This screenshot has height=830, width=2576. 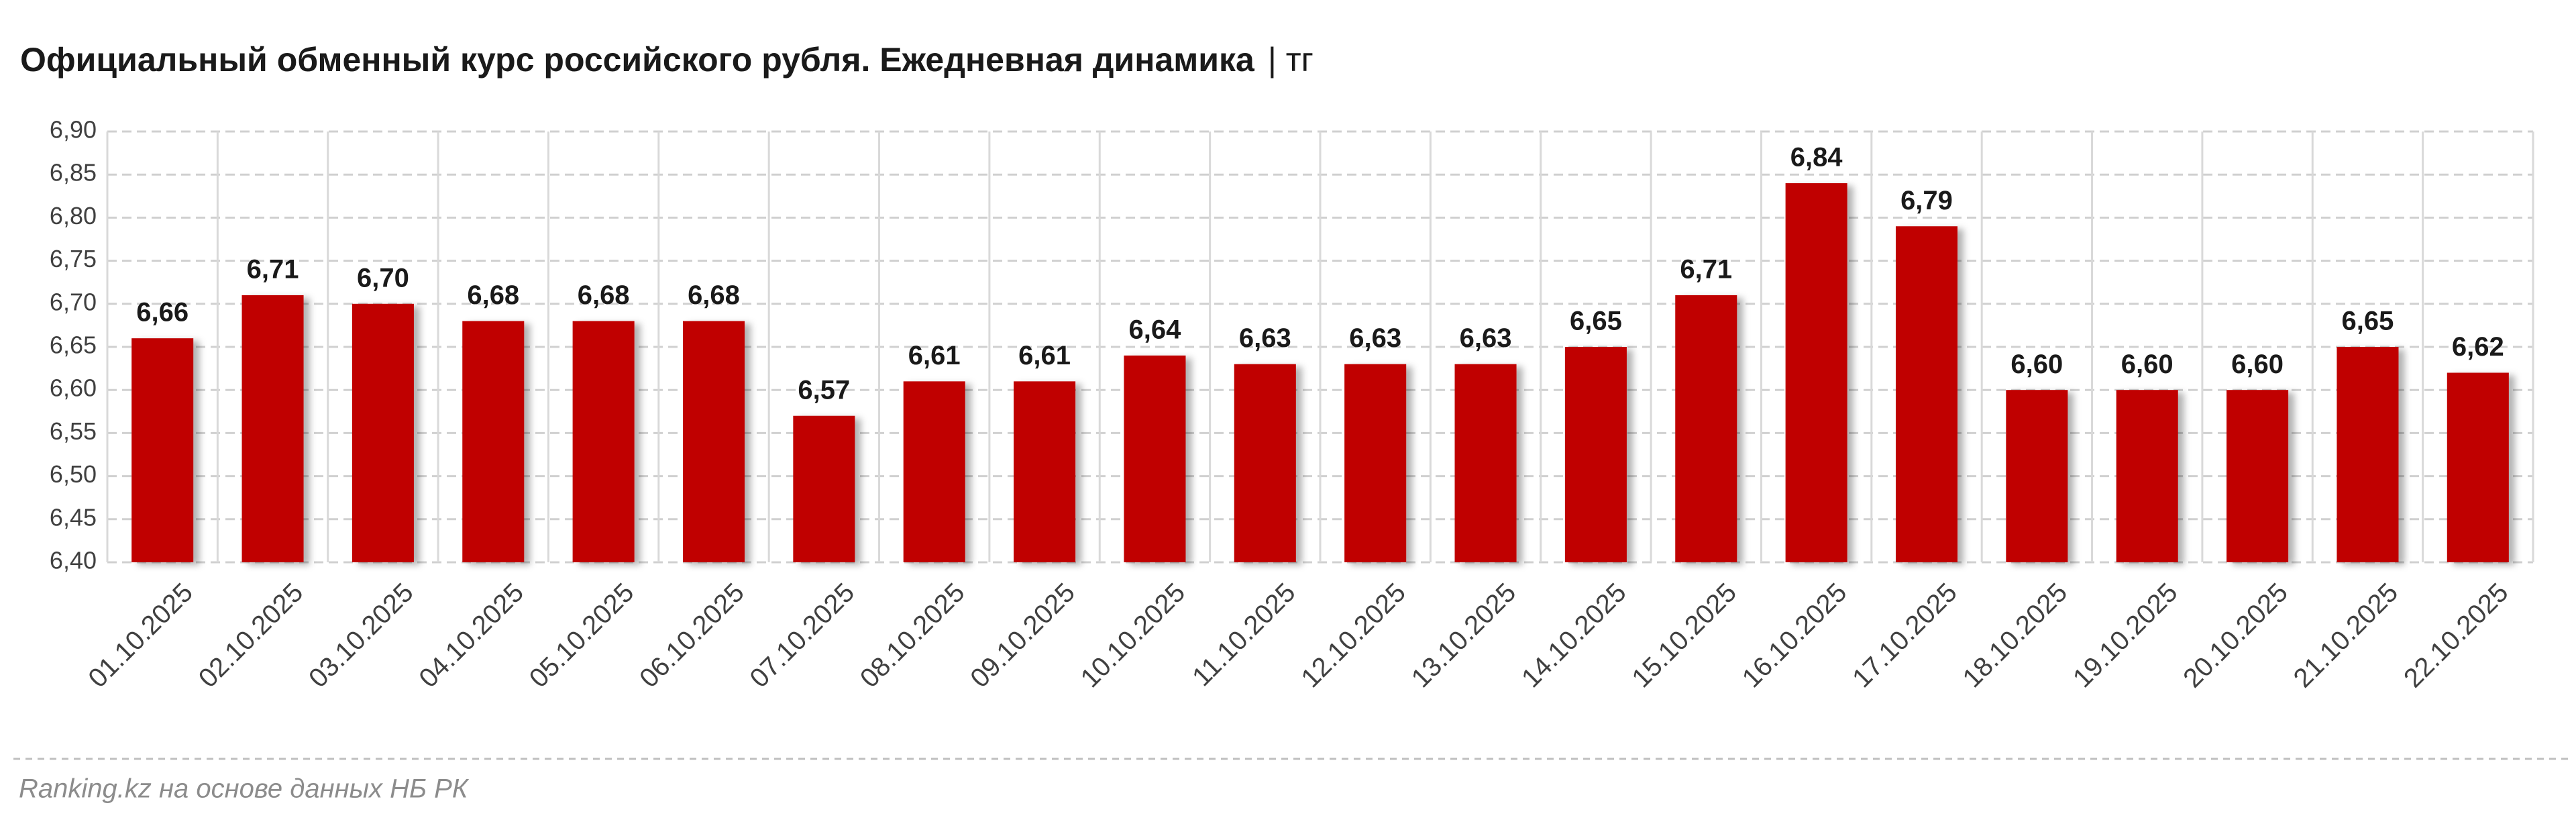 What do you see at coordinates (2015, 636) in the screenshot?
I see `x-tick-label: 18.10.2025` at bounding box center [2015, 636].